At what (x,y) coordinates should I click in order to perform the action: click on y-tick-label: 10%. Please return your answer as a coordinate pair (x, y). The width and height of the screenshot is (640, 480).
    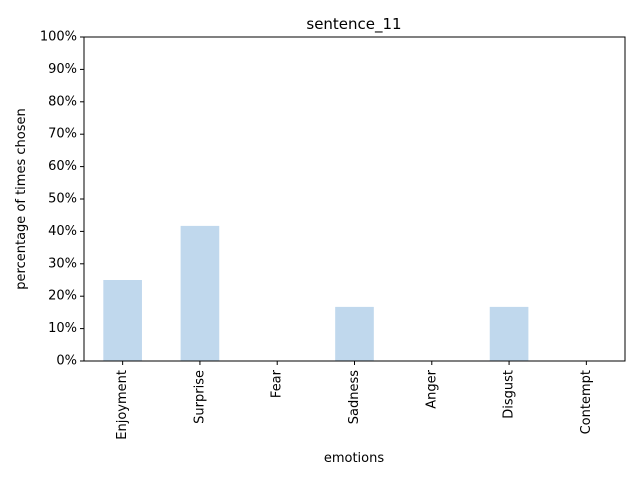
    Looking at the image, I should click on (62, 328).